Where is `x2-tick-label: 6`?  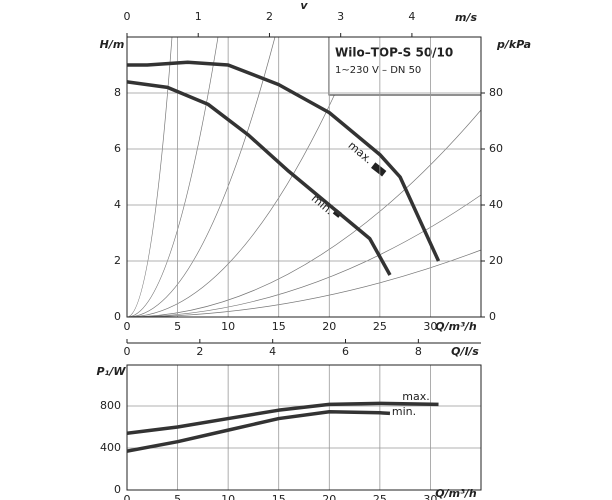
x2-tick-label: 6 is located at coordinates (345, 351).